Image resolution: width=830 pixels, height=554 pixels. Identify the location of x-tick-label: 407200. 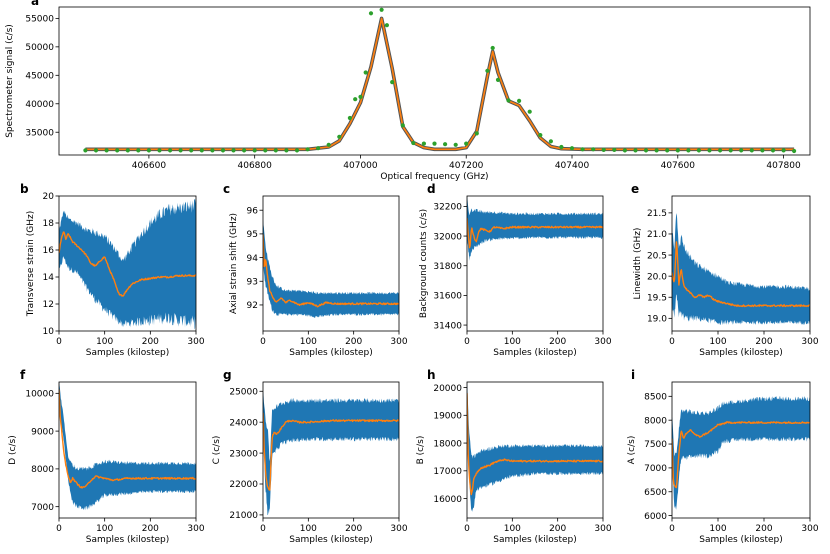
(466, 166).